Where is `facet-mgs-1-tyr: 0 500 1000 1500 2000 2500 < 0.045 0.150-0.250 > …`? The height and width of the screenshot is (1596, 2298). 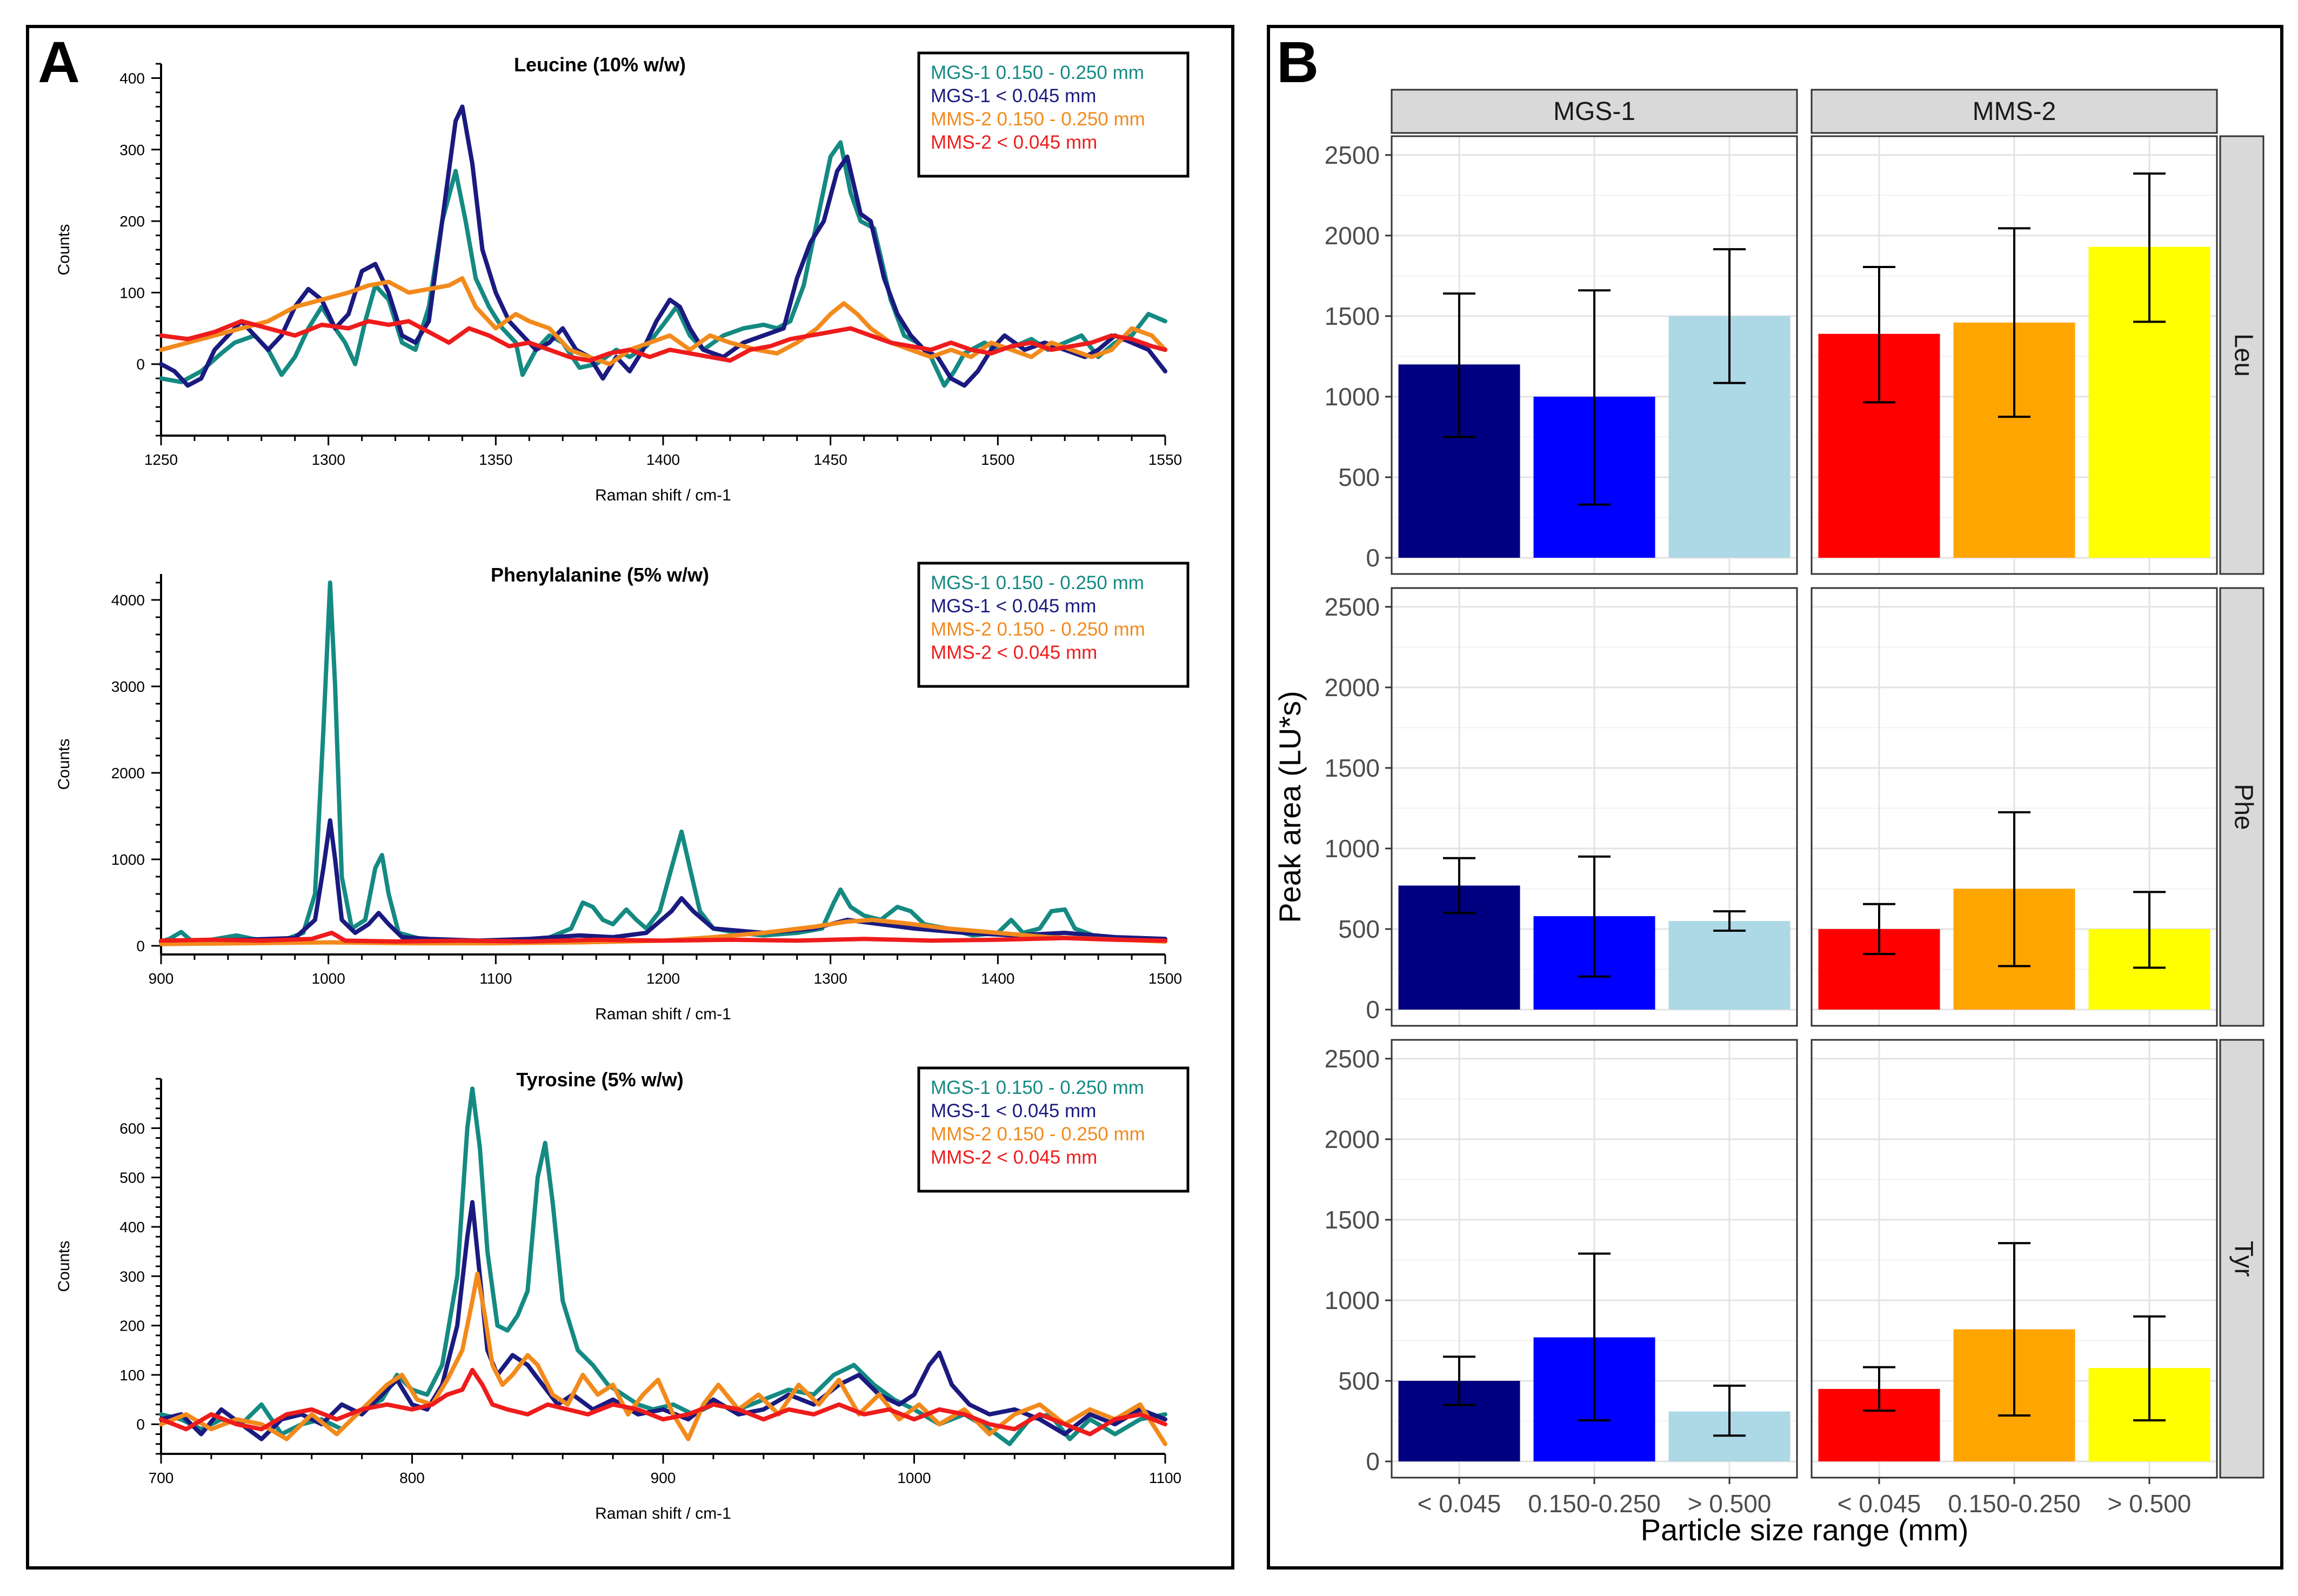
facet-mgs-1-tyr: 0 500 1000 1500 2000 2500 < 0.045 0.150-0.250 > … is located at coordinates (1561, 1278).